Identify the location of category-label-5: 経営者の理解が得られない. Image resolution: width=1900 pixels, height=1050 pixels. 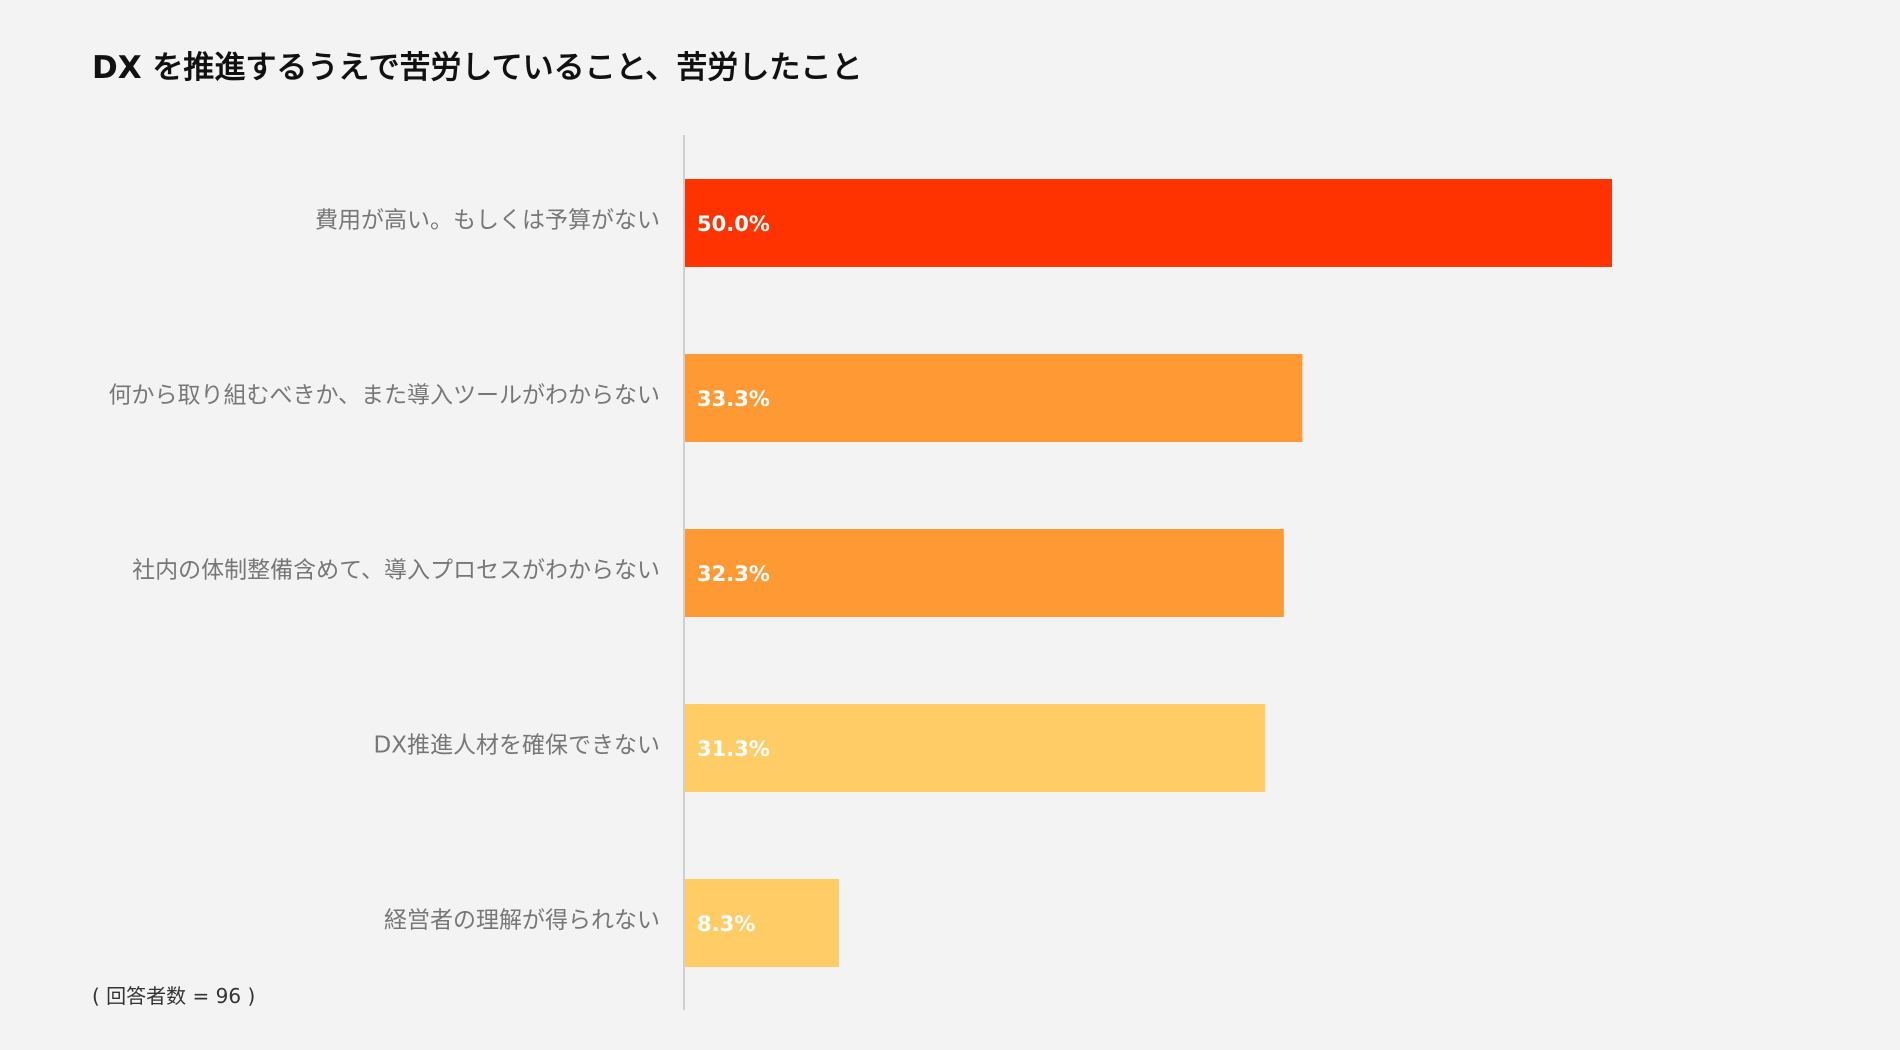
(522, 921).